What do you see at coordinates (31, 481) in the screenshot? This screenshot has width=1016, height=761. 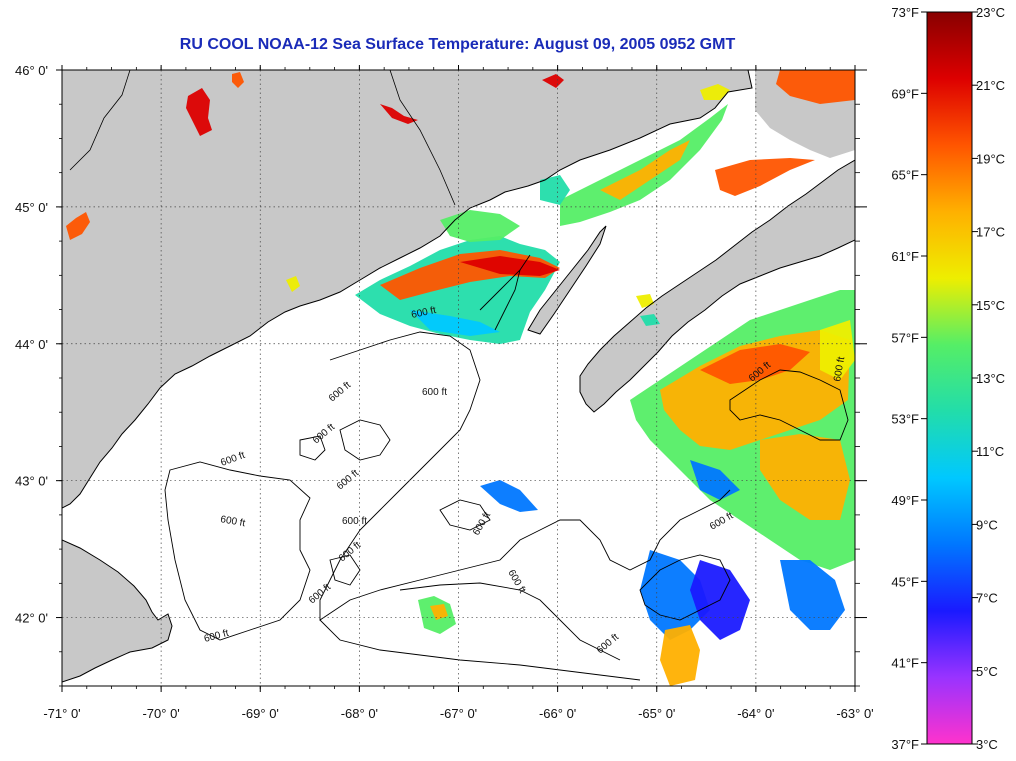 I see `lat-tick-label: 43° 0'` at bounding box center [31, 481].